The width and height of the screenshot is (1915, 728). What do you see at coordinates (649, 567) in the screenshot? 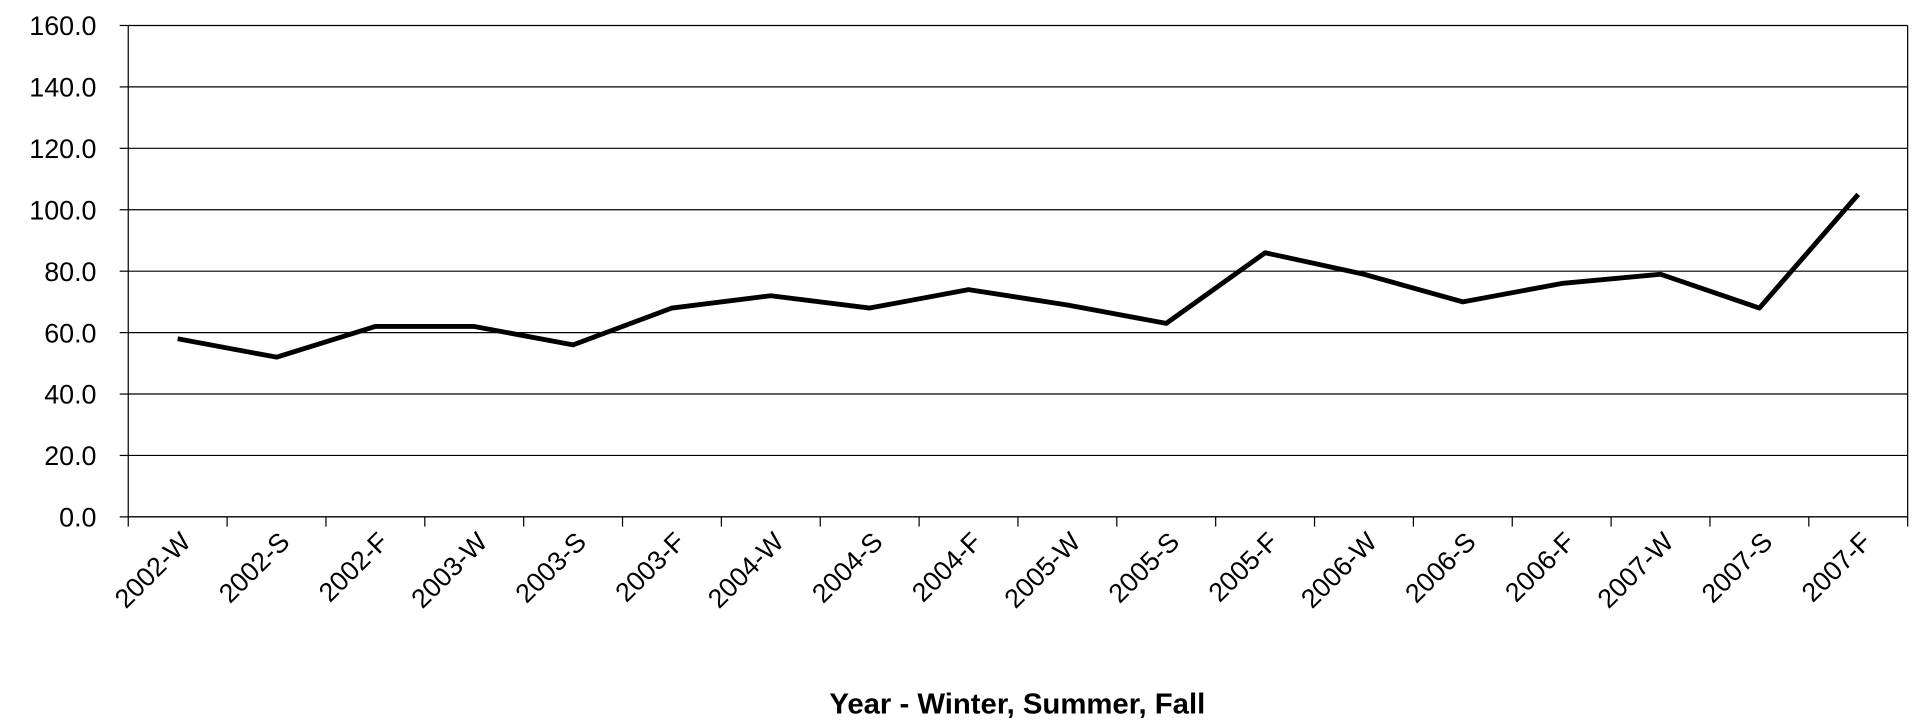
I see `x-tick-label: 2003-F` at bounding box center [649, 567].